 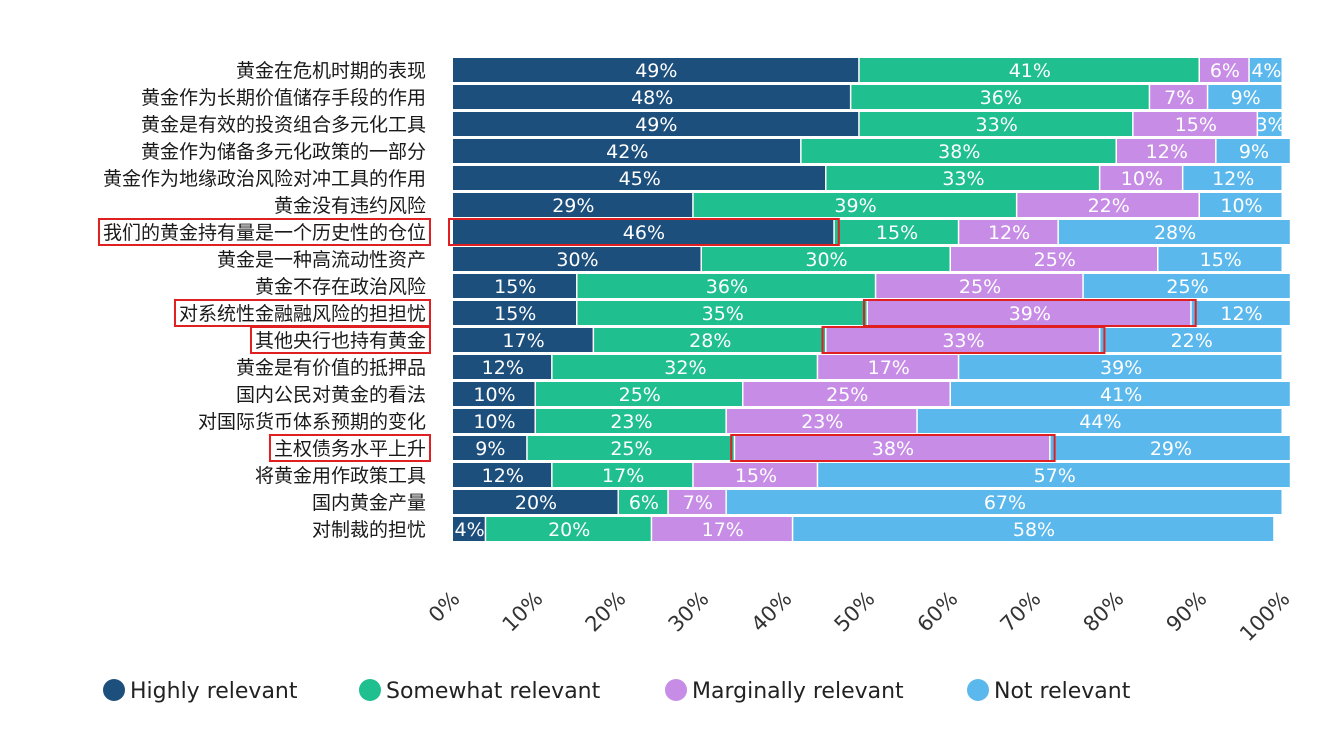 I want to click on x-tick-label: 100%, so click(x=1264, y=616).